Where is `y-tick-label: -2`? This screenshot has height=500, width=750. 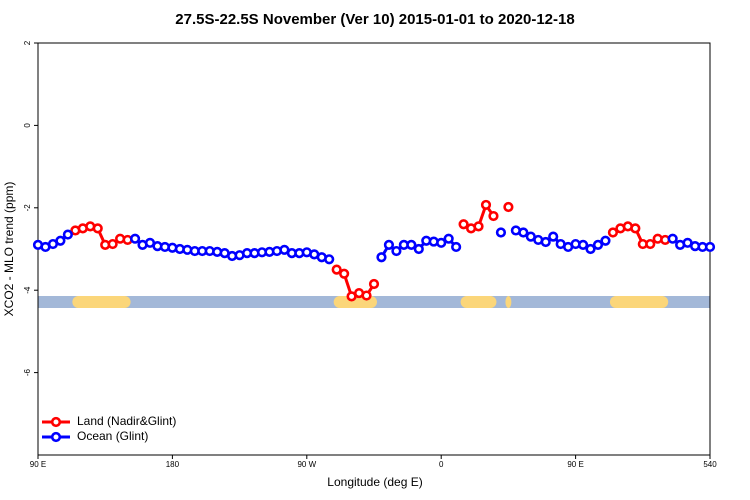
y-tick-label: -2 is located at coordinates (27, 208).